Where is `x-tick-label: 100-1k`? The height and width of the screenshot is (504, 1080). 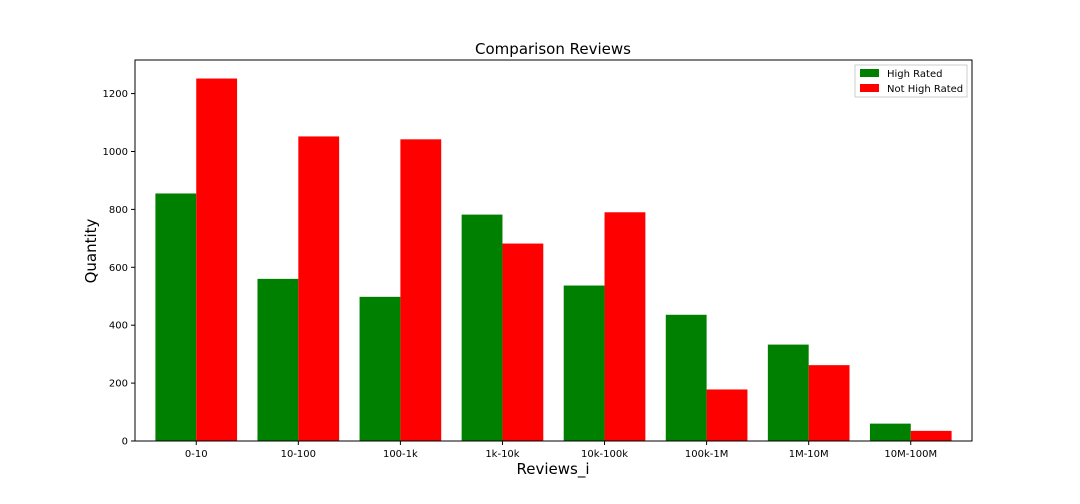
x-tick-label: 100-1k is located at coordinates (400, 454).